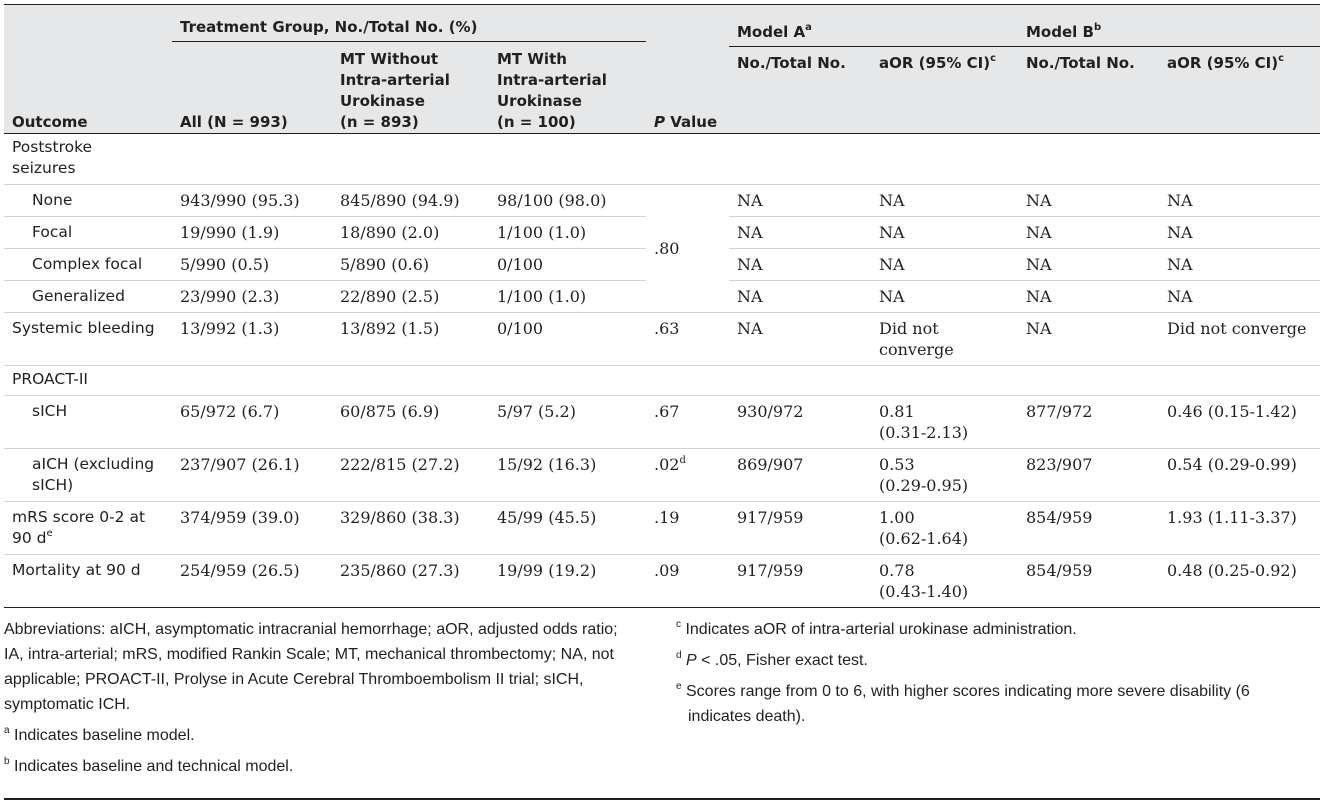 The image size is (1324, 804). Describe the element at coordinates (400, 464) in the screenshot. I see `cell-without: 222/815 (27.2)` at that location.